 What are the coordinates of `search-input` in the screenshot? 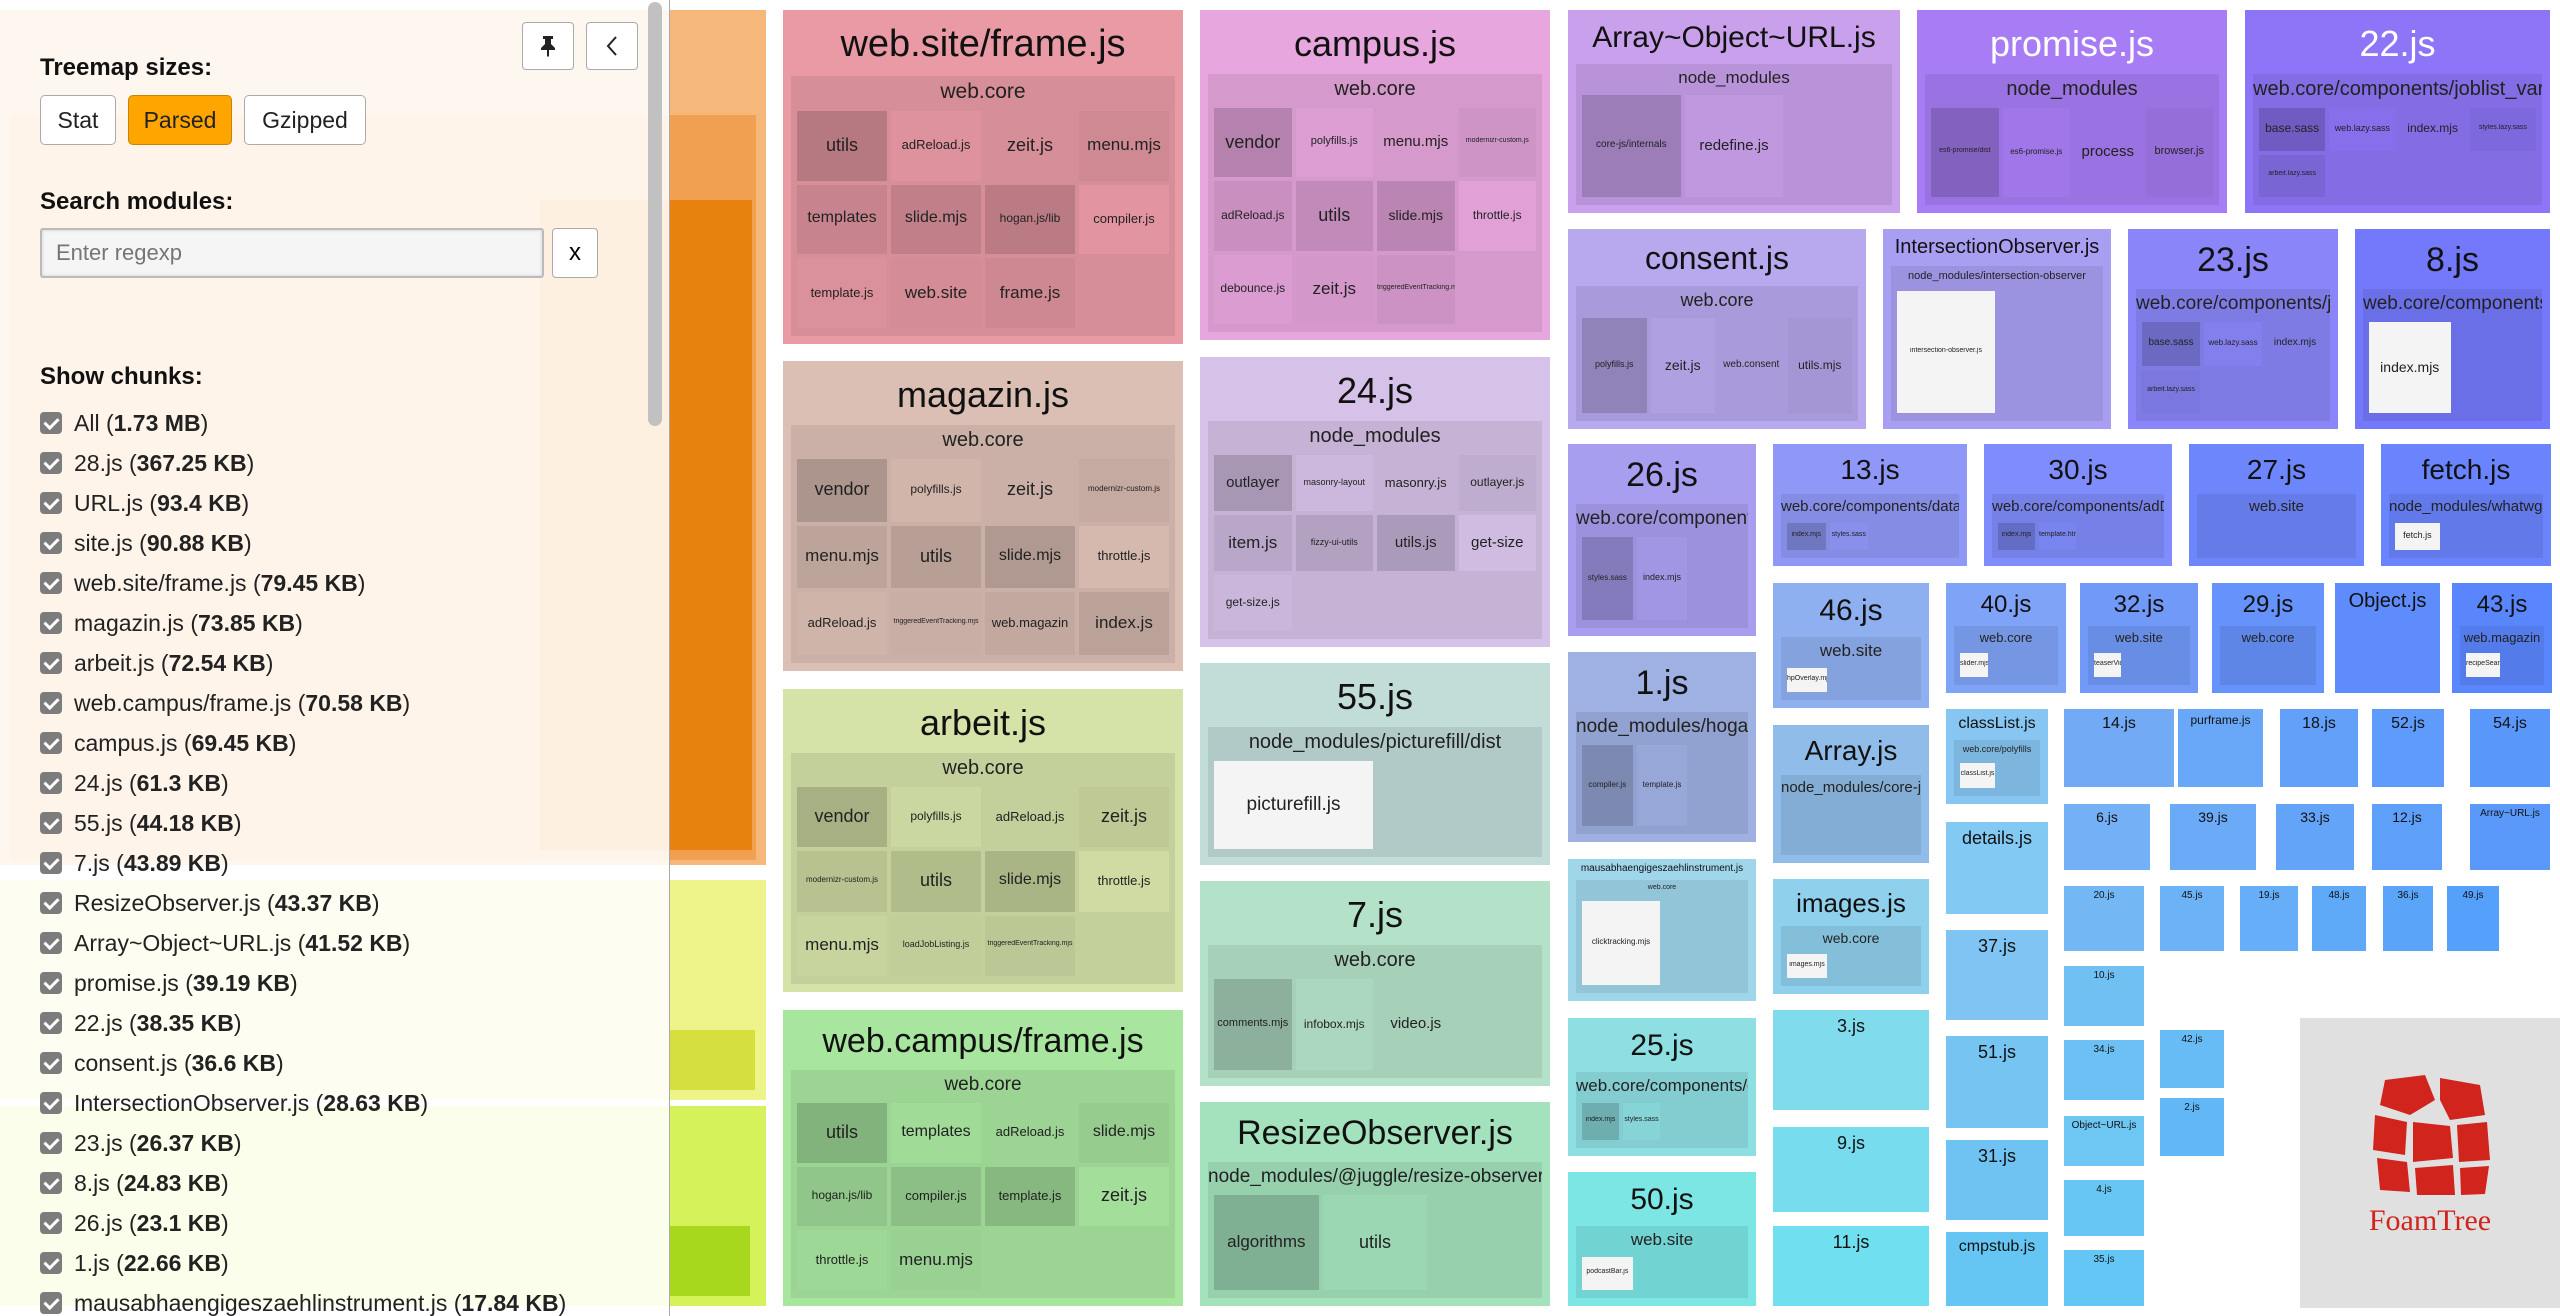 It's located at (292, 253).